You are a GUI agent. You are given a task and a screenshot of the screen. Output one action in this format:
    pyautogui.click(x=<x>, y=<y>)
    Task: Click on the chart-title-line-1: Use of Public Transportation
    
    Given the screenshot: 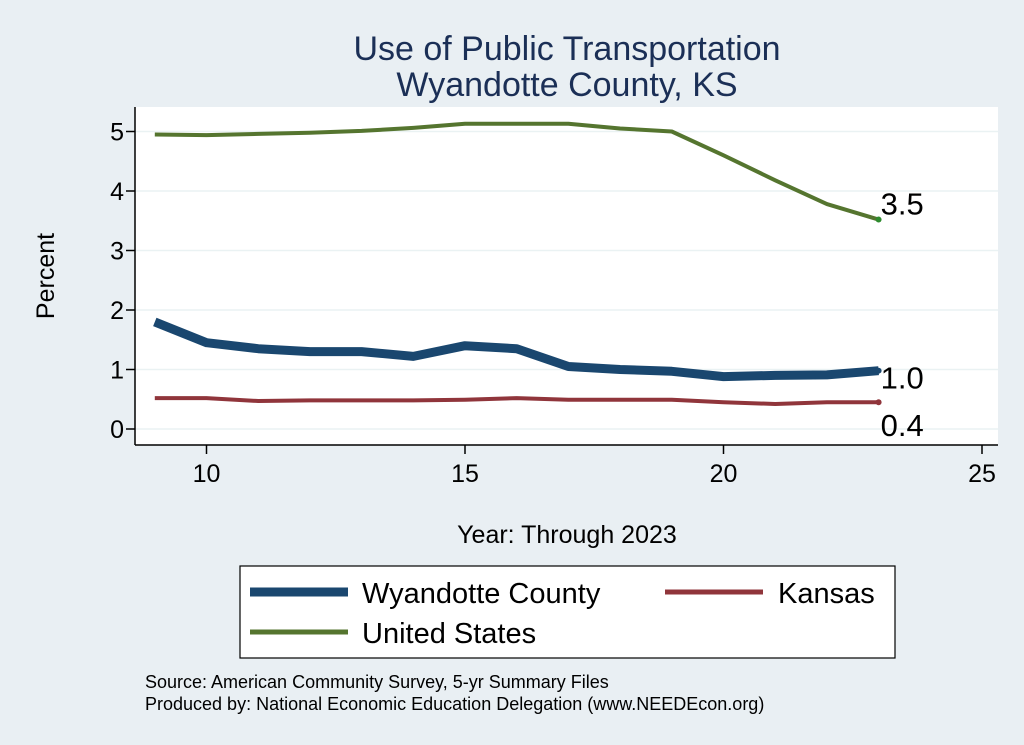 What is the action you would take?
    pyautogui.click(x=566, y=49)
    